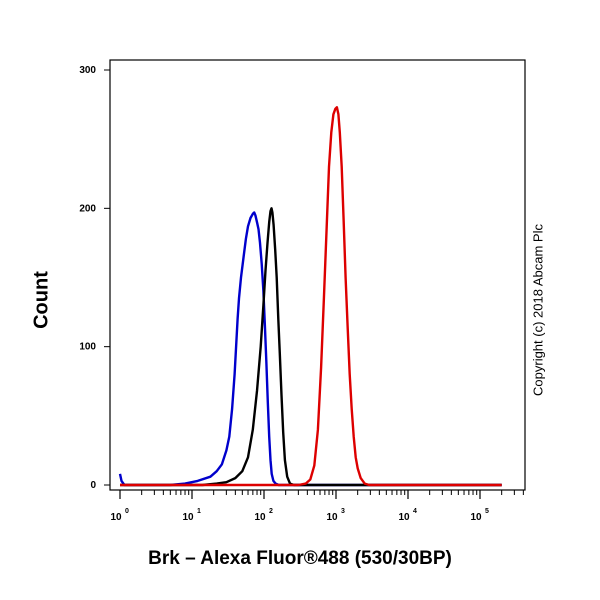 This screenshot has width=600, height=600. What do you see at coordinates (94, 278) in the screenshot?
I see `y-axis: 0 100 200 300` at bounding box center [94, 278].